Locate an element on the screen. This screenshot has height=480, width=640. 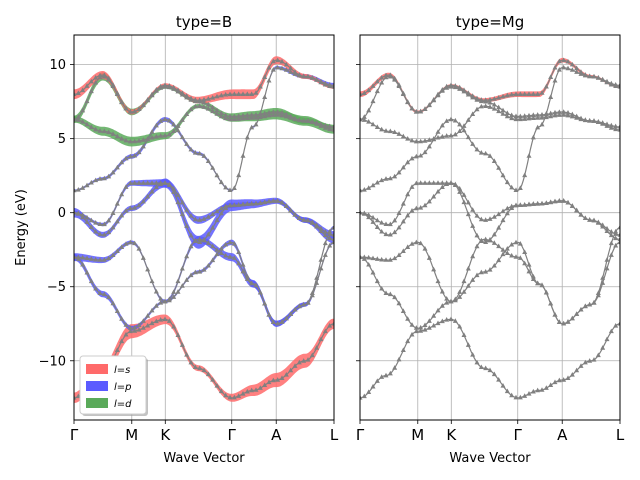
panel-title: type=B is located at coordinates (204, 22).